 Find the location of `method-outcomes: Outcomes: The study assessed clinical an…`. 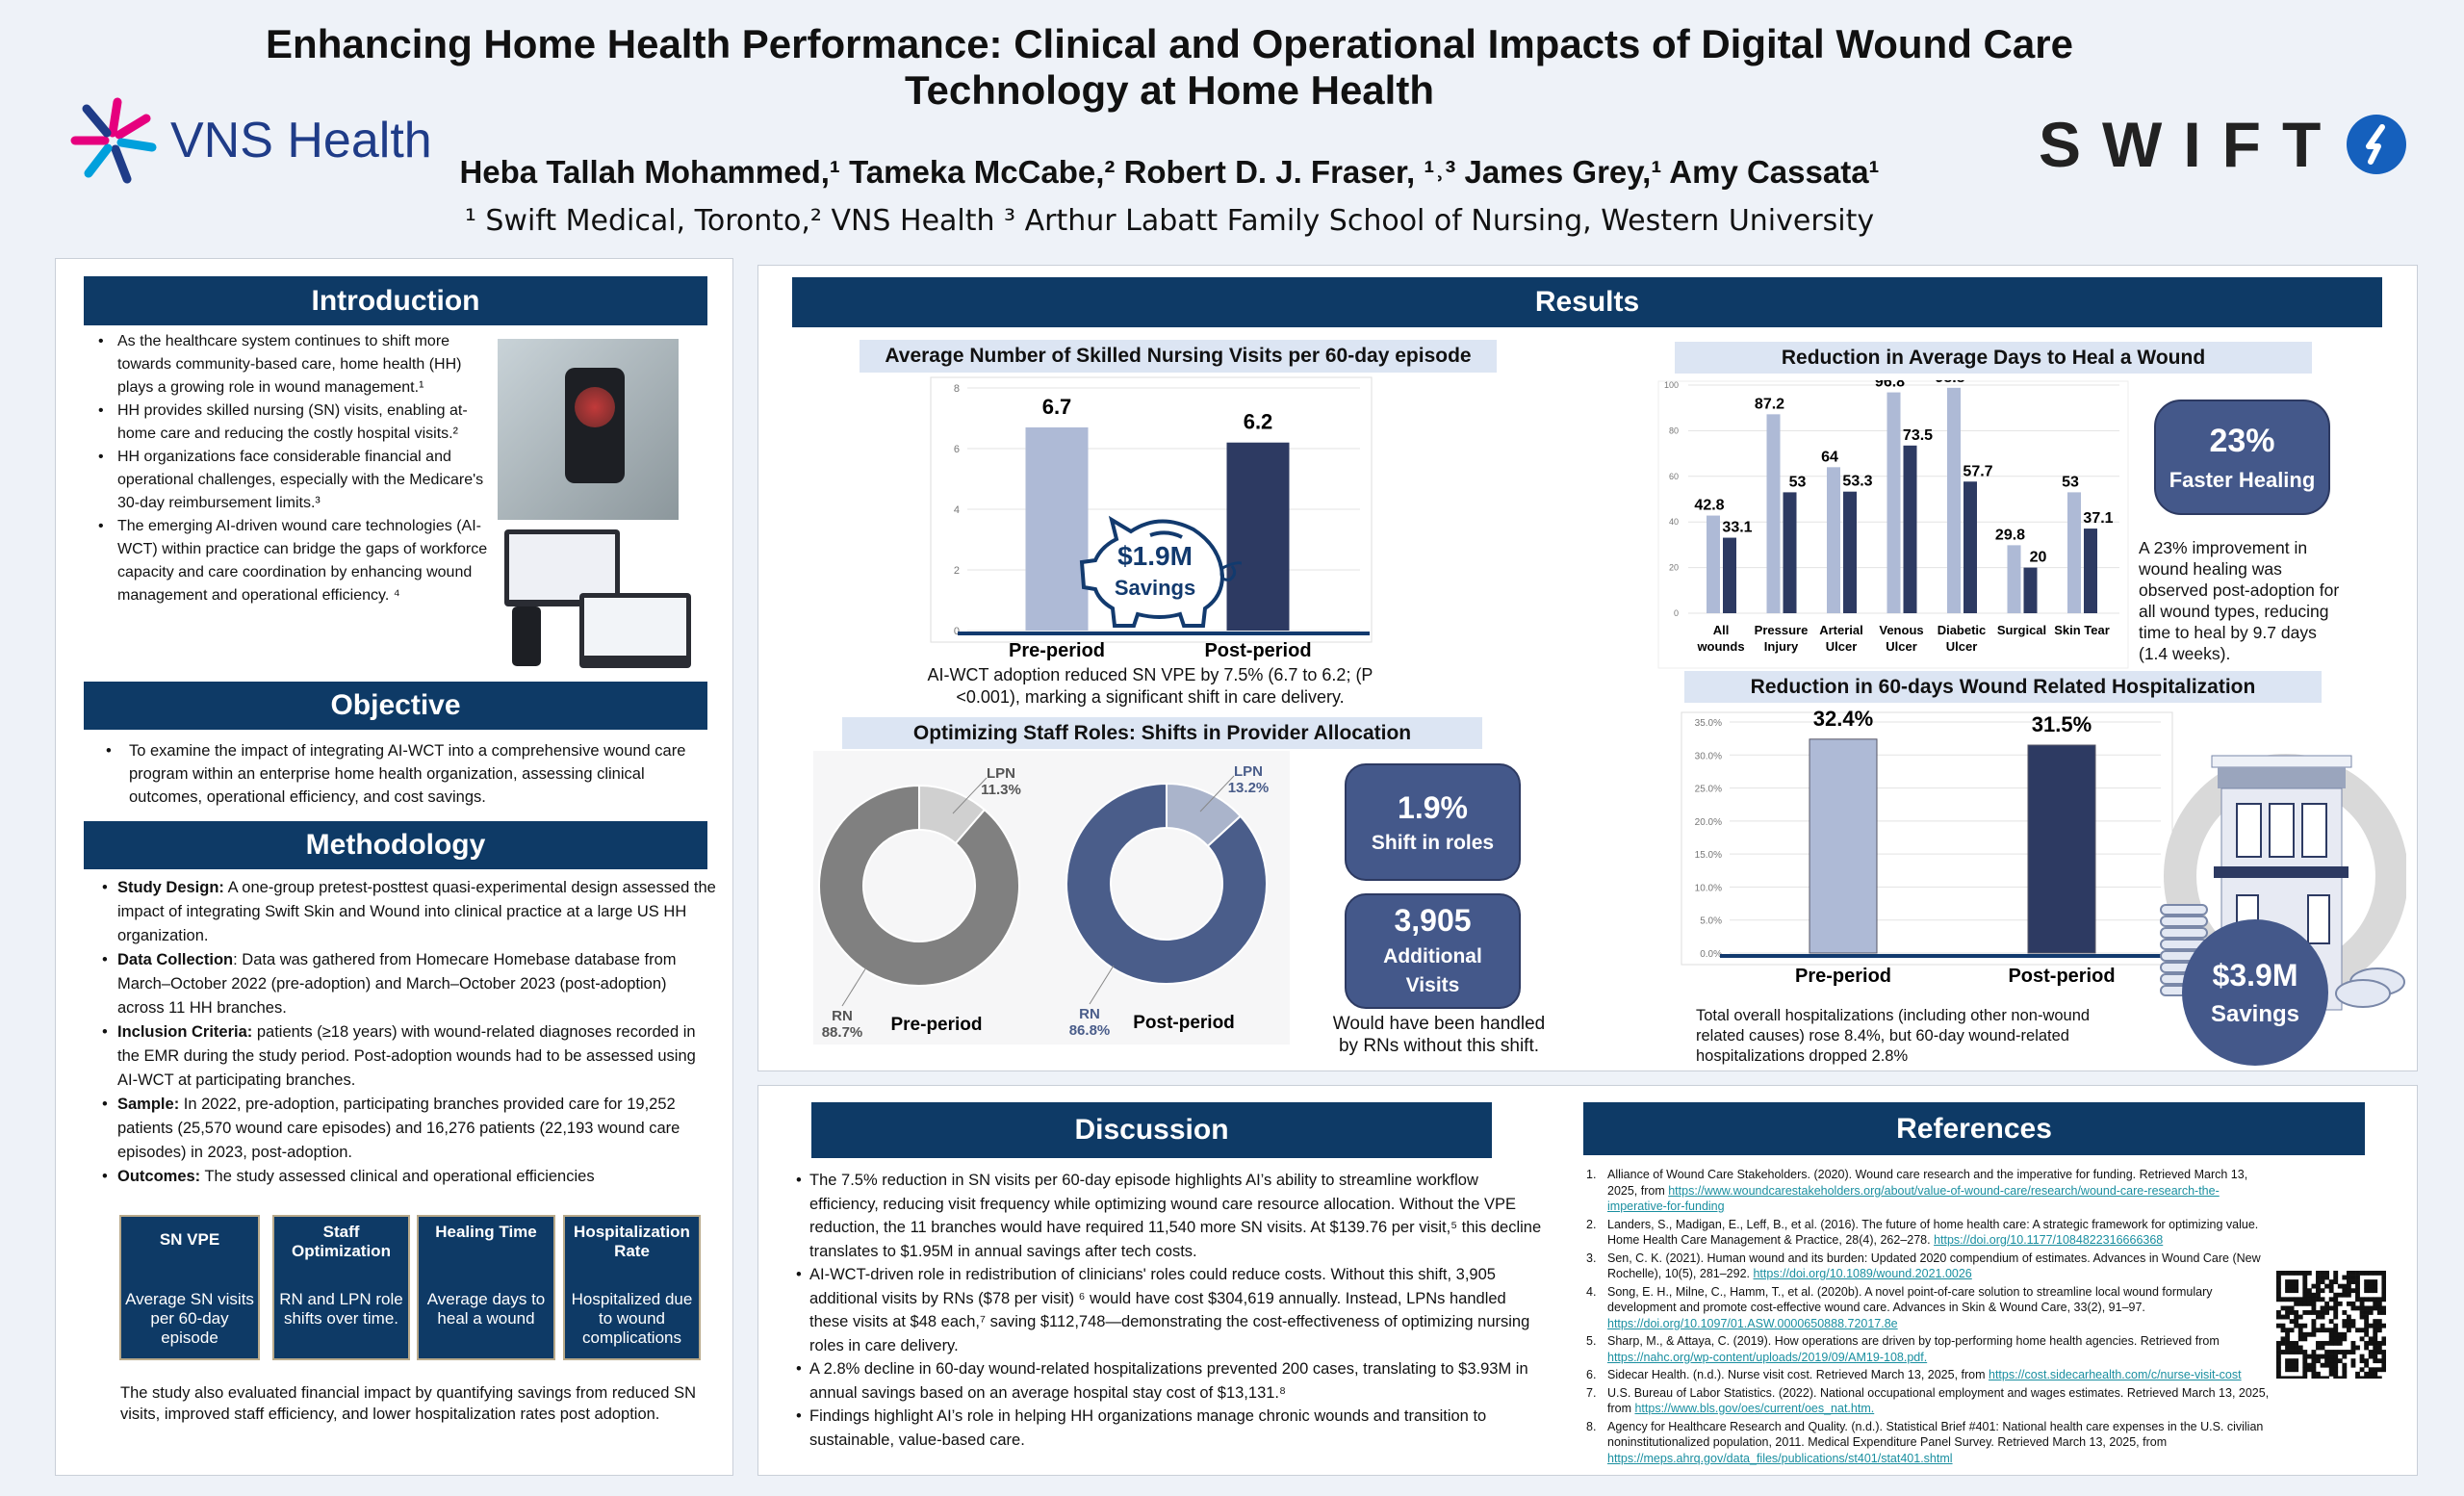

method-outcomes: Outcomes: The study assessed clinical an… is located at coordinates (408, 1177).